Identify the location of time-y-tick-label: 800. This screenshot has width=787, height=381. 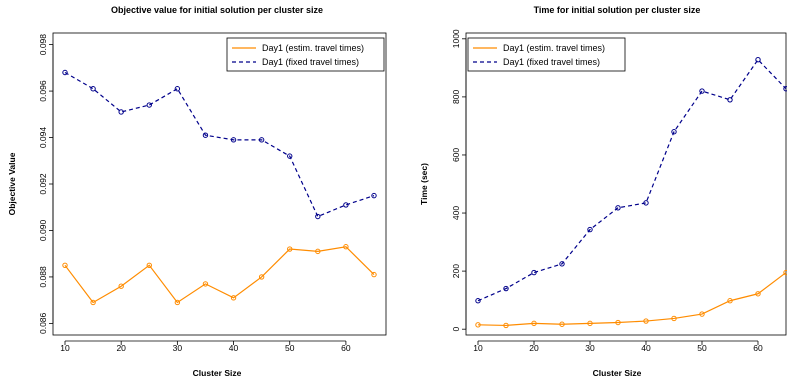
(456, 97).